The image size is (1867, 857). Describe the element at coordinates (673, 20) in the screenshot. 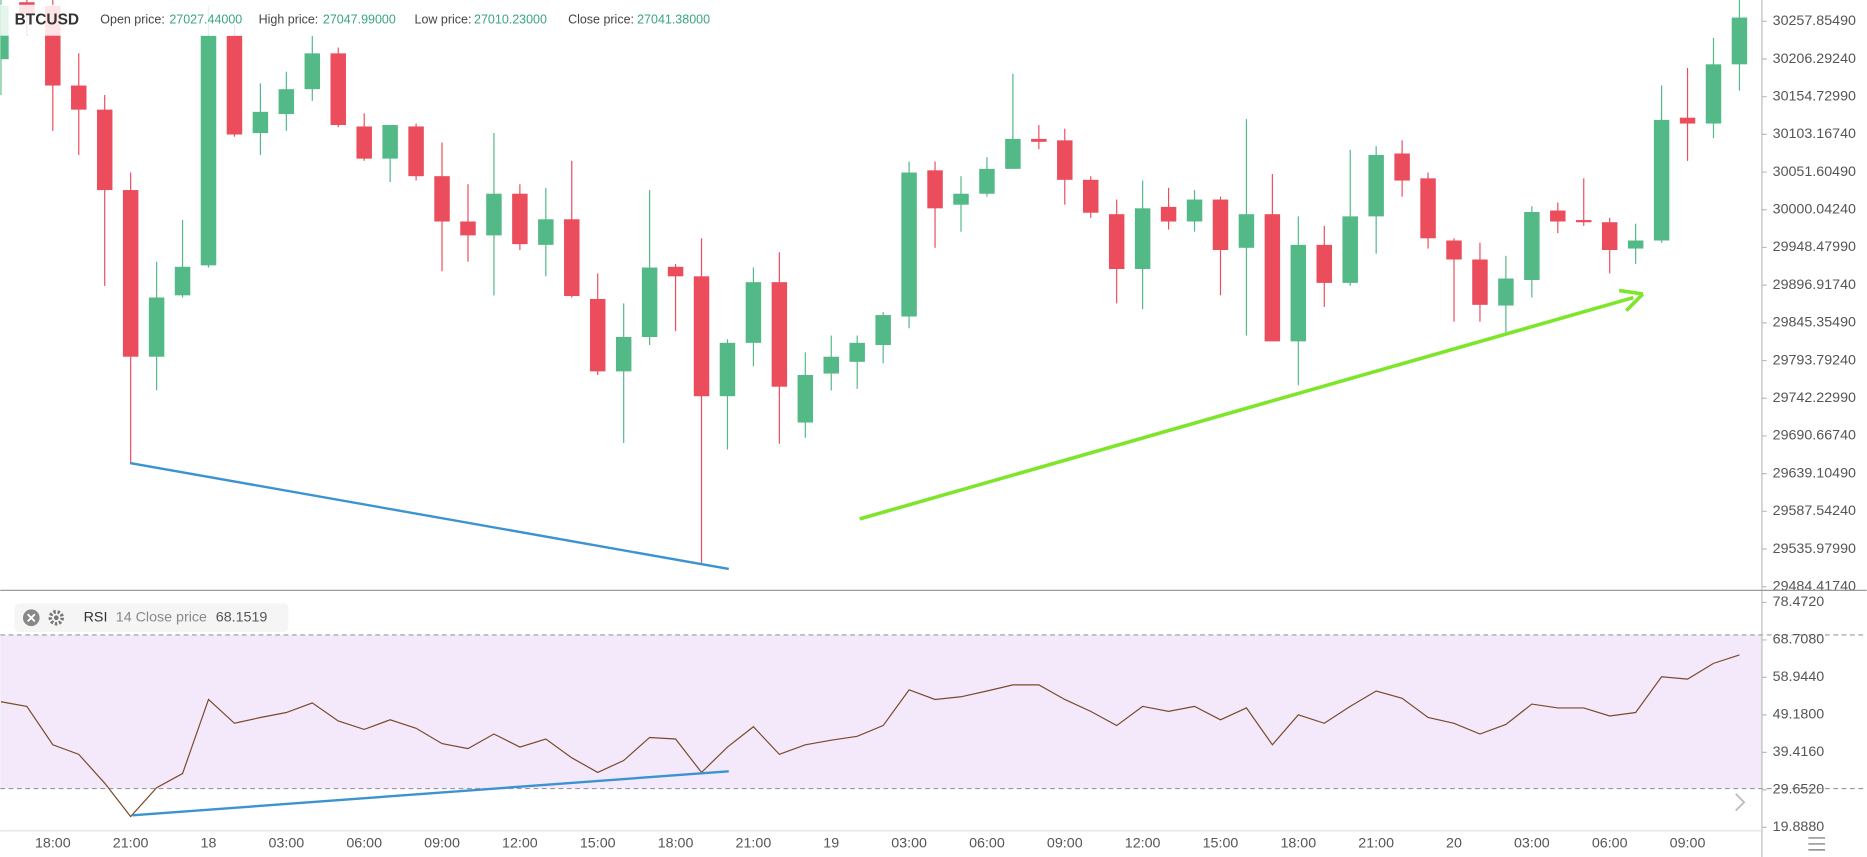

I see `field-value: 27041.38000` at that location.